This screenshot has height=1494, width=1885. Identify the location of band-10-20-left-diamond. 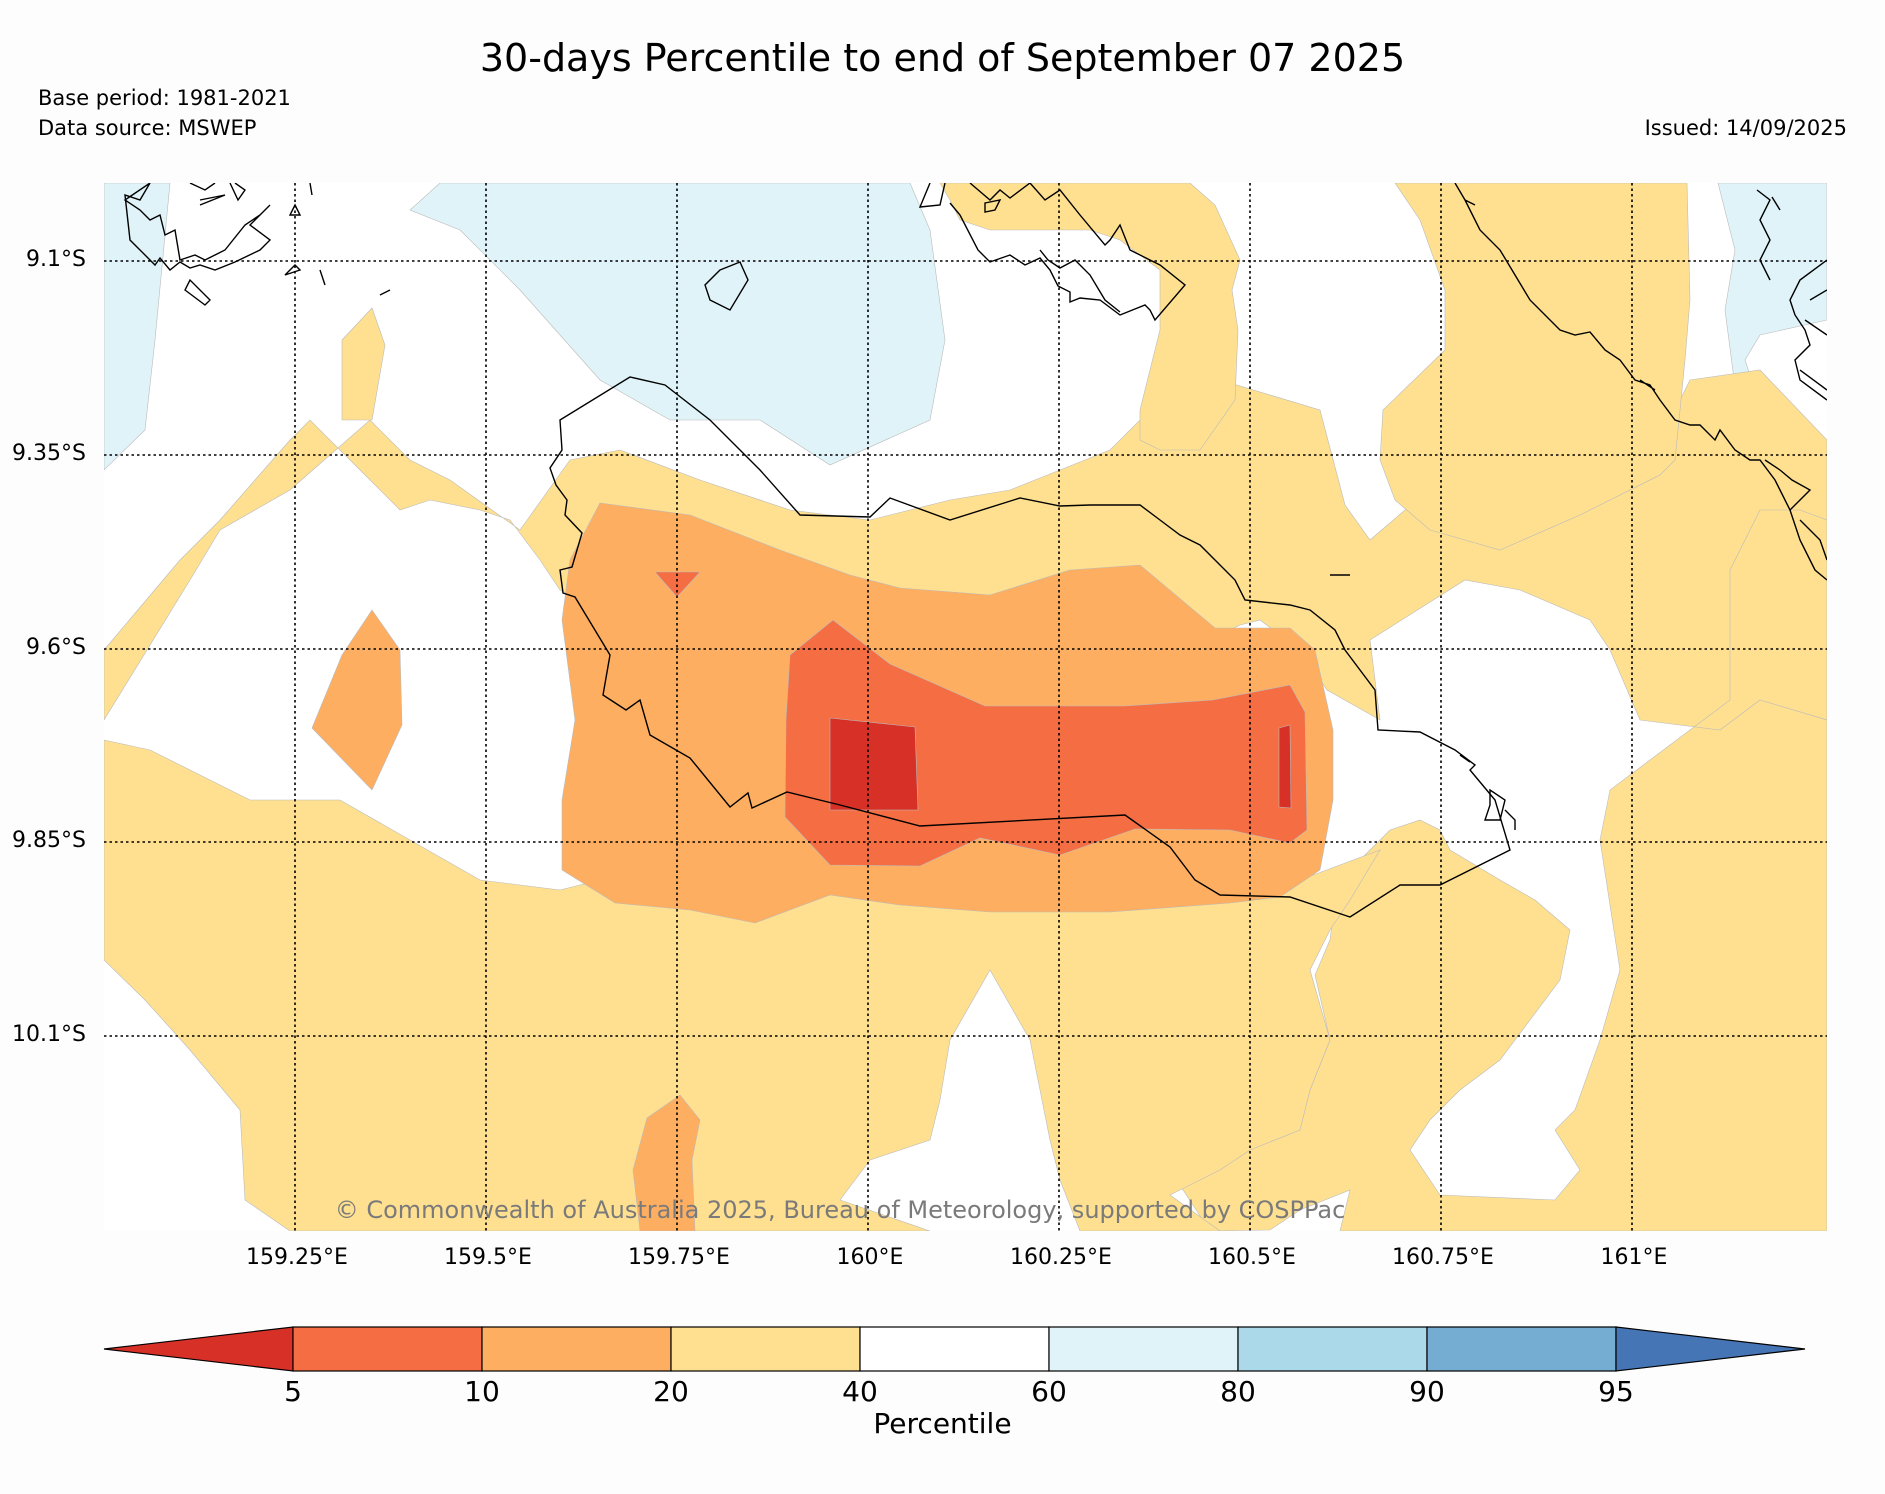
(357, 700).